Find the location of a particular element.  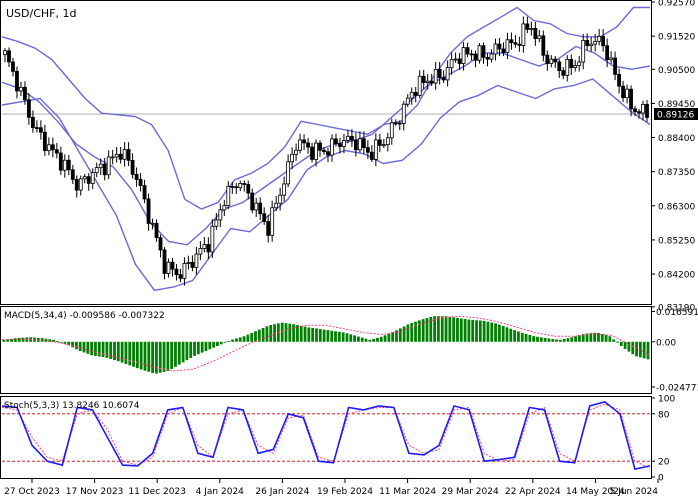

x-tick-label: 17 Nov 2023 is located at coordinates (95, 492).